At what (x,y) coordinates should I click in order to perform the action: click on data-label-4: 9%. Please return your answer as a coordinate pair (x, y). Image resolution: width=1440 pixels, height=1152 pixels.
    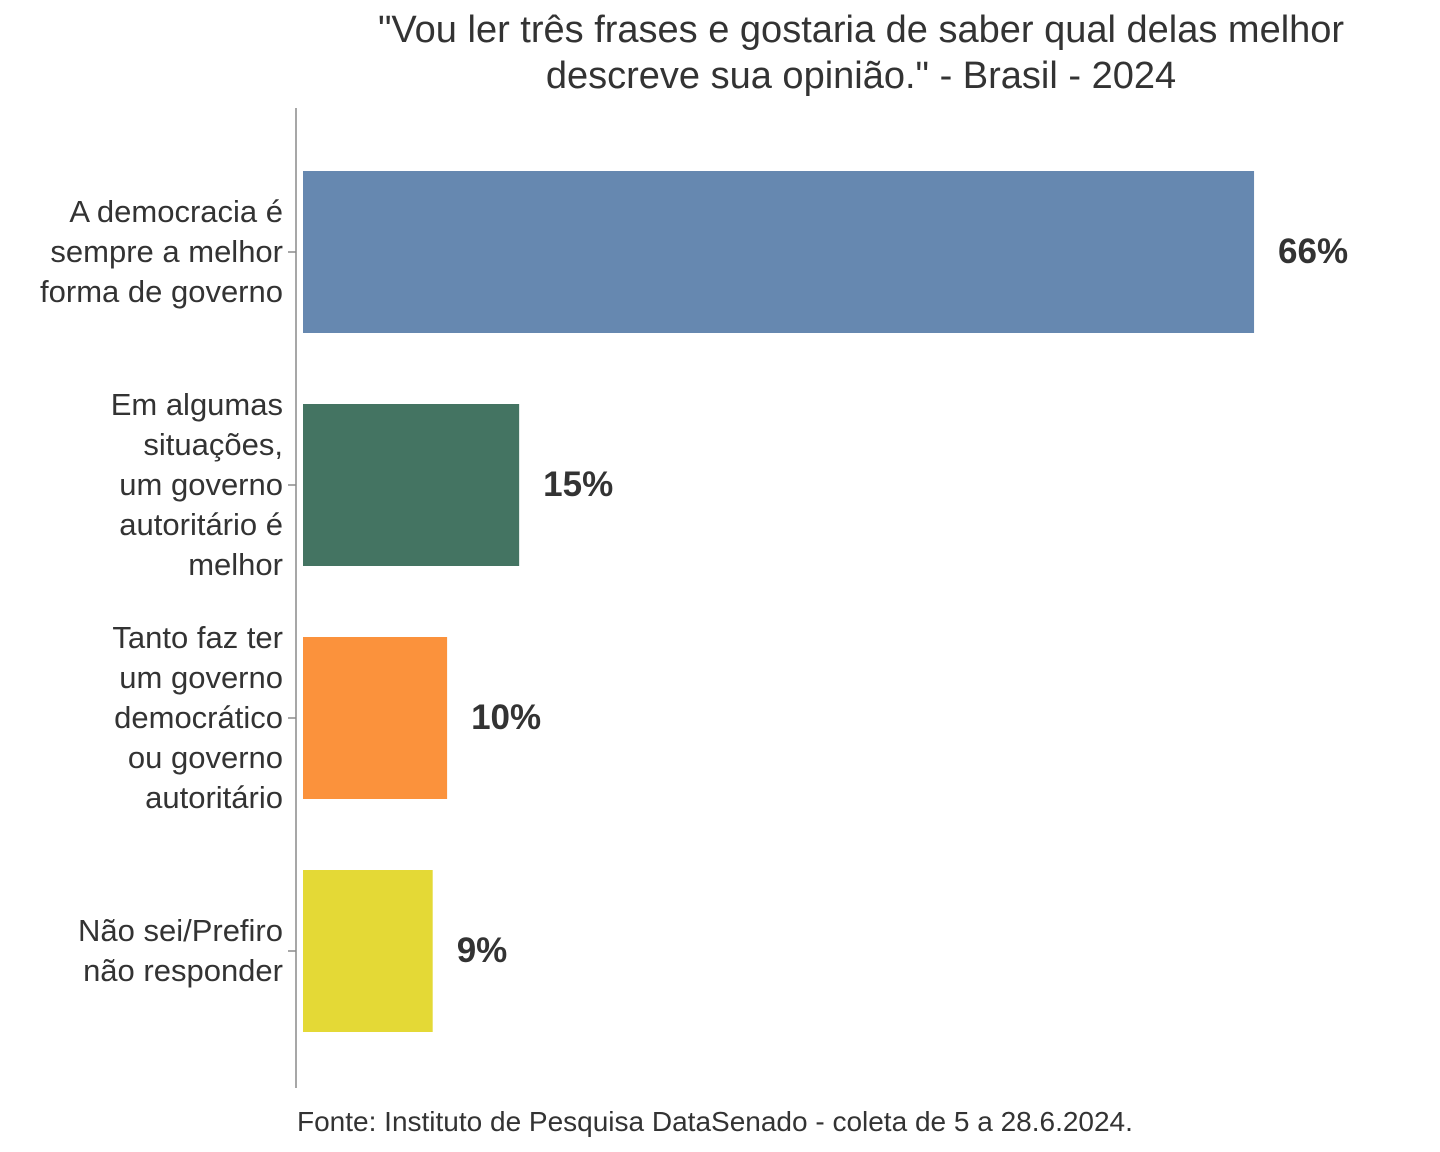
    Looking at the image, I should click on (482, 950).